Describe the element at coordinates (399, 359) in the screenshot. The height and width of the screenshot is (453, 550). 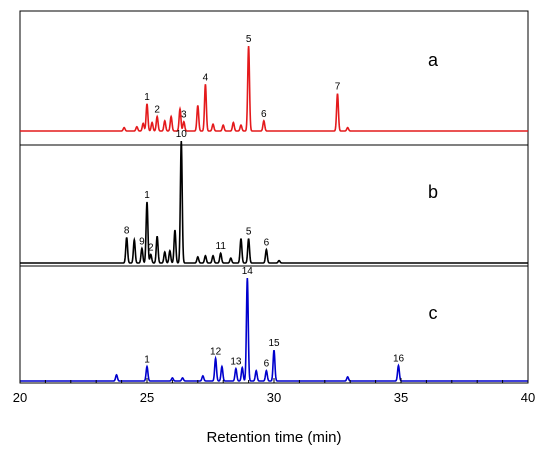
I see `peak-label-c-16: 16` at that location.